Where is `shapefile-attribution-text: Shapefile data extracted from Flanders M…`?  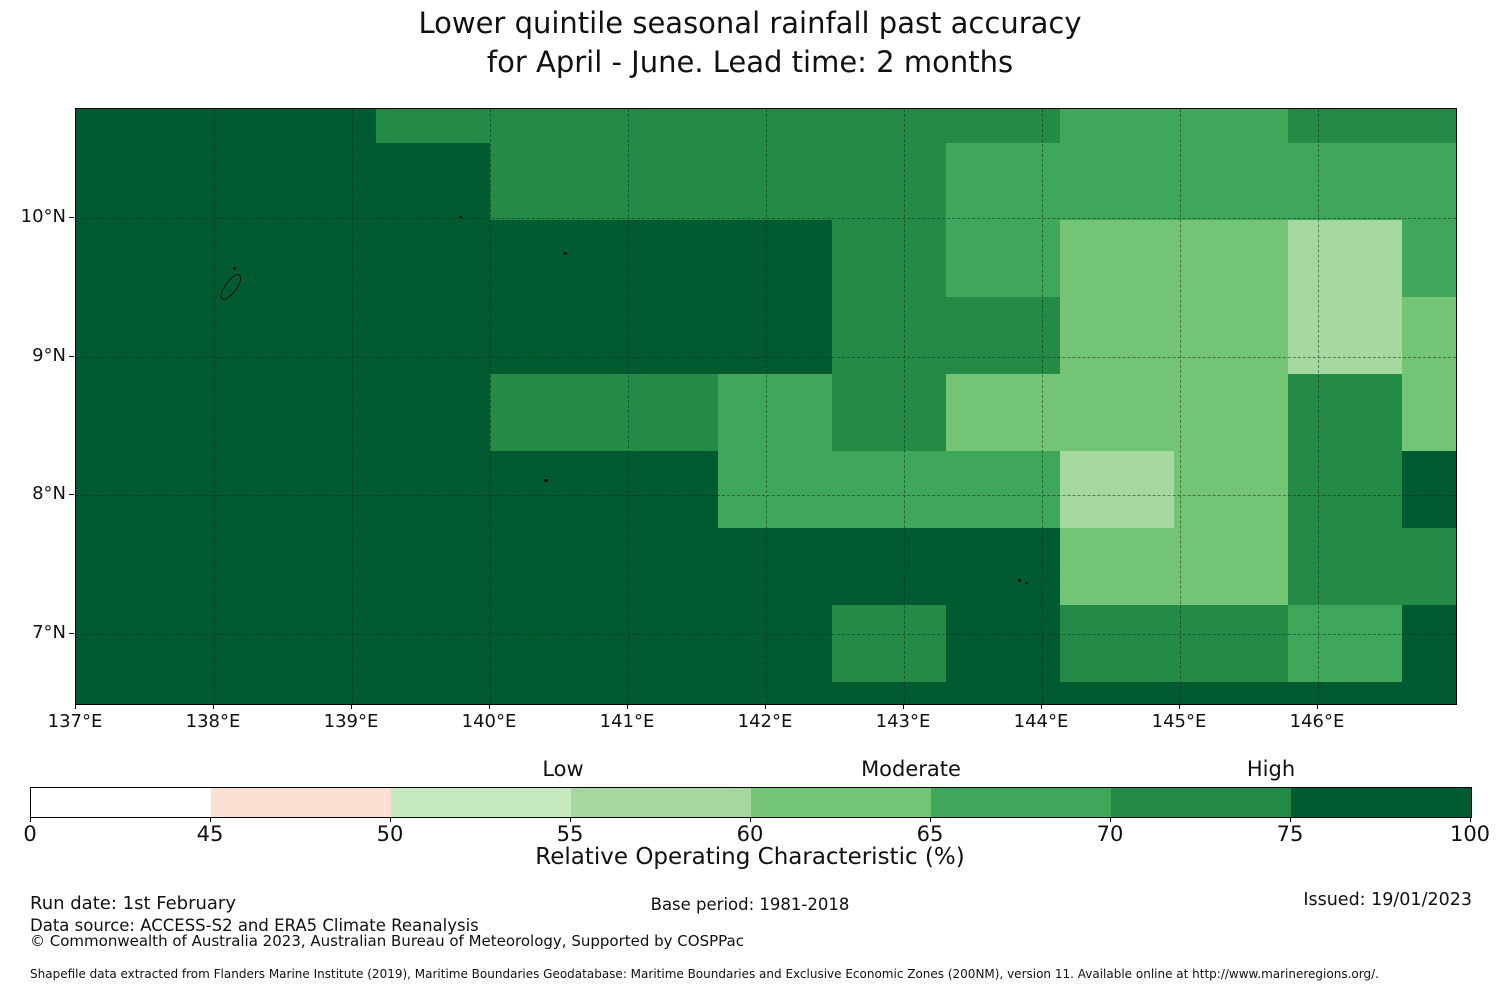 shapefile-attribution-text: Shapefile data extracted from Flanders M… is located at coordinates (704, 974).